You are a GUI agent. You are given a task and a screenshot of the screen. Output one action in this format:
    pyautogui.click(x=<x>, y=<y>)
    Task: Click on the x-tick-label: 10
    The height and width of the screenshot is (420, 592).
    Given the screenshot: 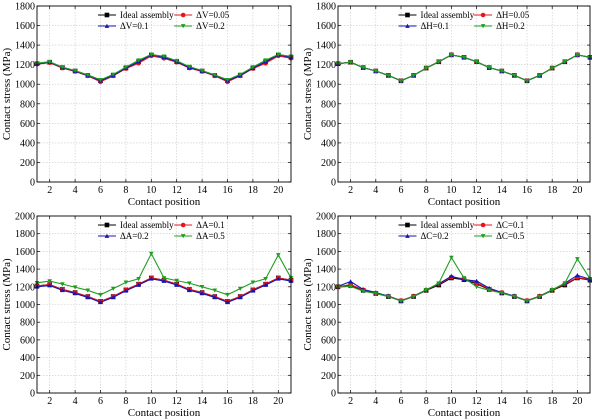 What is the action you would take?
    pyautogui.click(x=151, y=401)
    